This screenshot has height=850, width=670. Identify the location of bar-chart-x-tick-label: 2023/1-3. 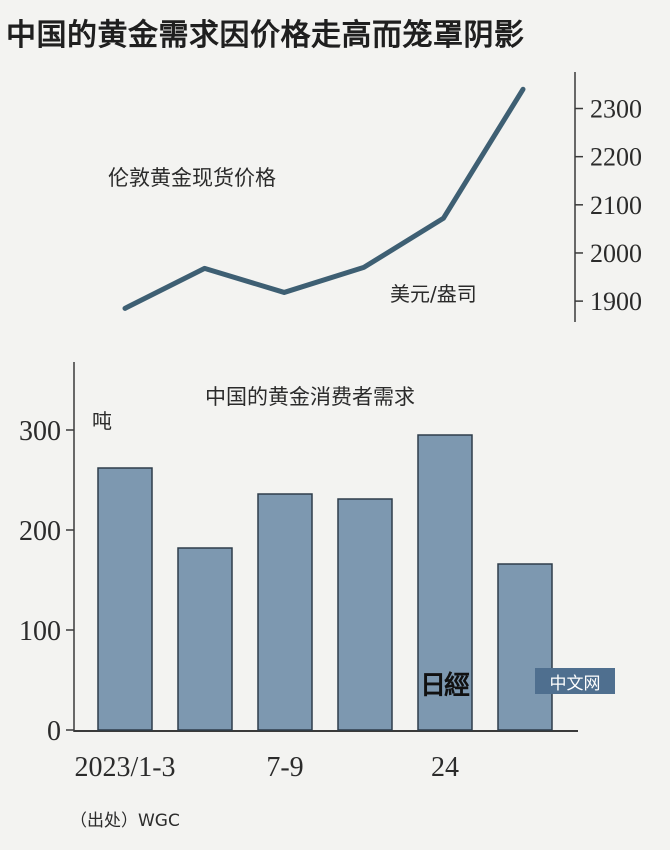
(124, 767).